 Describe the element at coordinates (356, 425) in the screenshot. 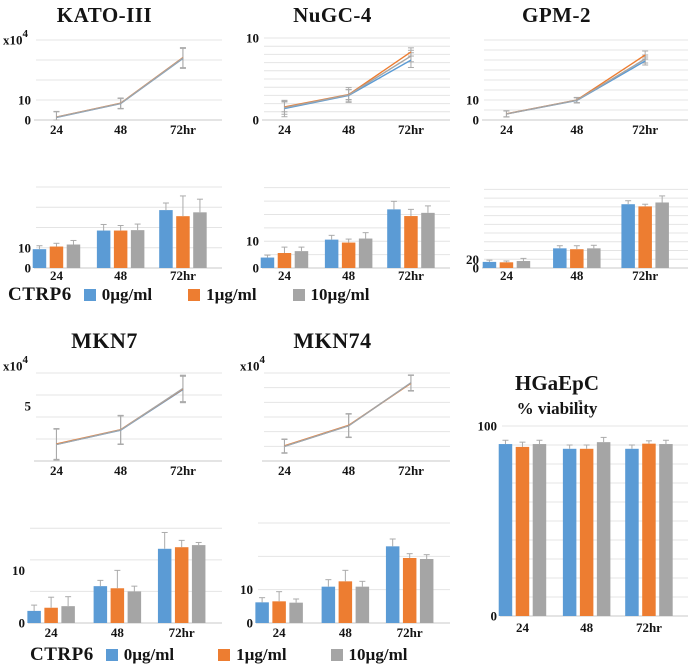

I see `mkn74-line-plot: 24 48 72hr` at that location.